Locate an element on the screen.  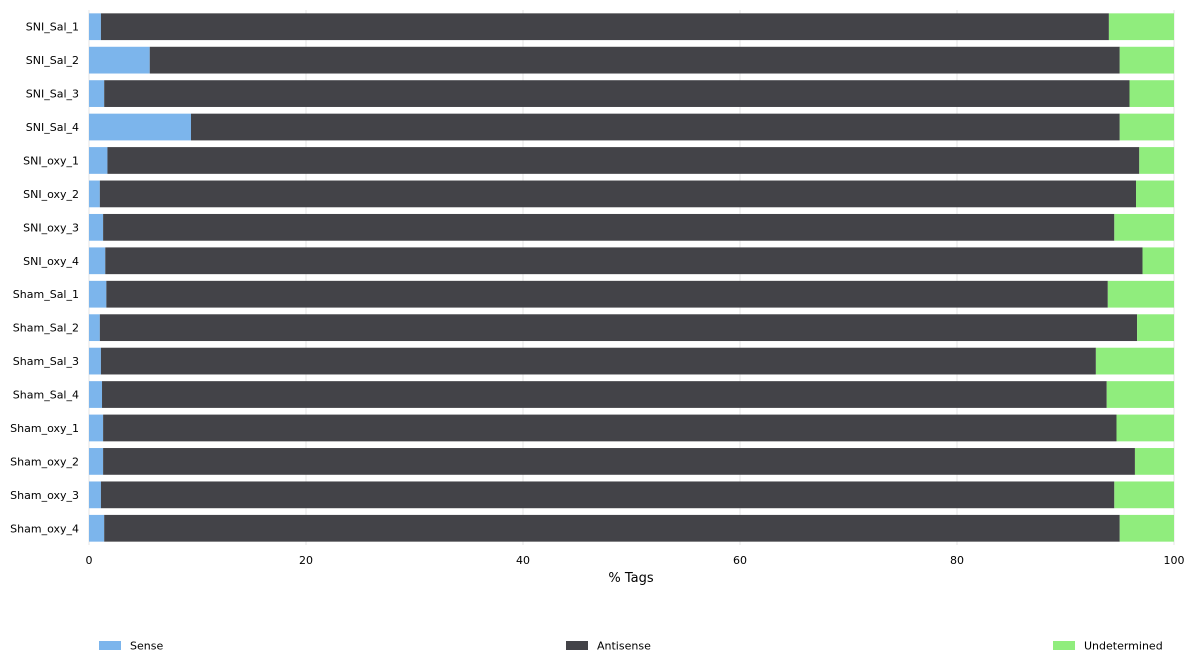
y-tick-label: SNI_oxy_3 is located at coordinates (51, 227).